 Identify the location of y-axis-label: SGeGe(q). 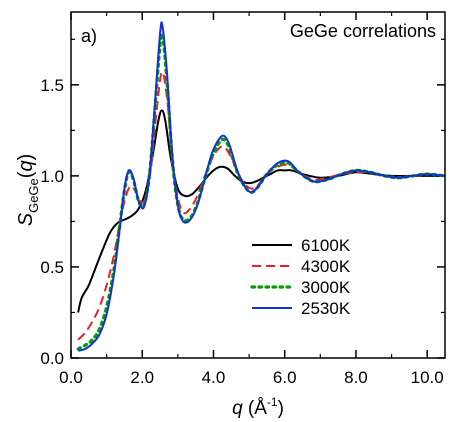
(28, 190).